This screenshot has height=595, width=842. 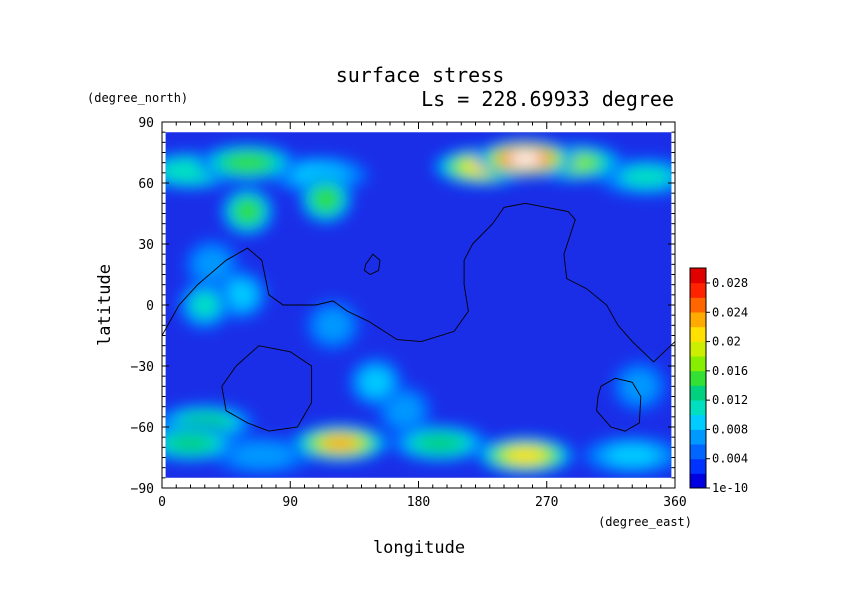 I want to click on x-tick-labels: 0 90 180 270 360, so click(x=422, y=502).